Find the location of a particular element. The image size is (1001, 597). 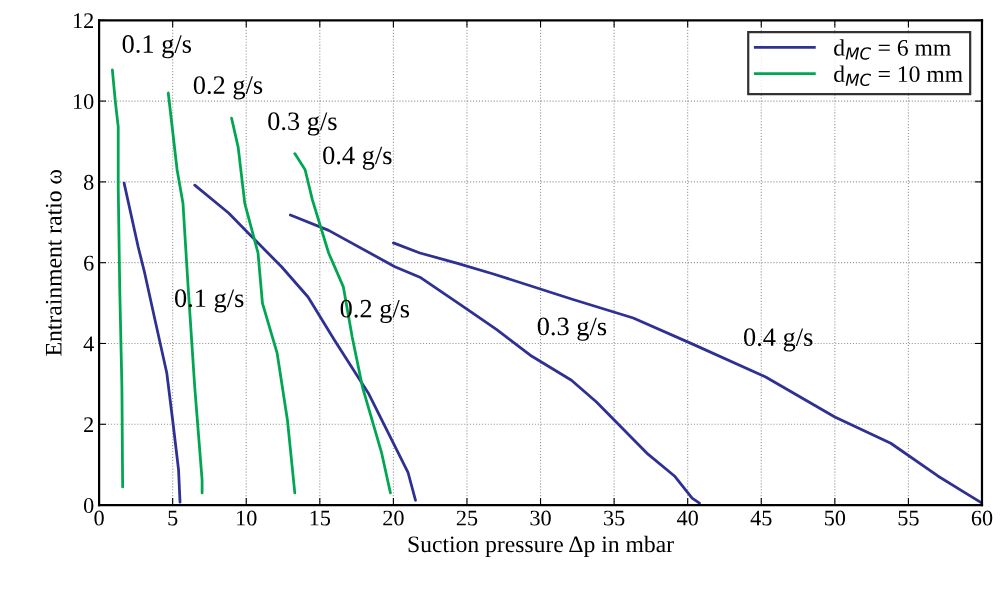

x-axis-title: Suction pressure Δp in mbar is located at coordinates (541, 546).